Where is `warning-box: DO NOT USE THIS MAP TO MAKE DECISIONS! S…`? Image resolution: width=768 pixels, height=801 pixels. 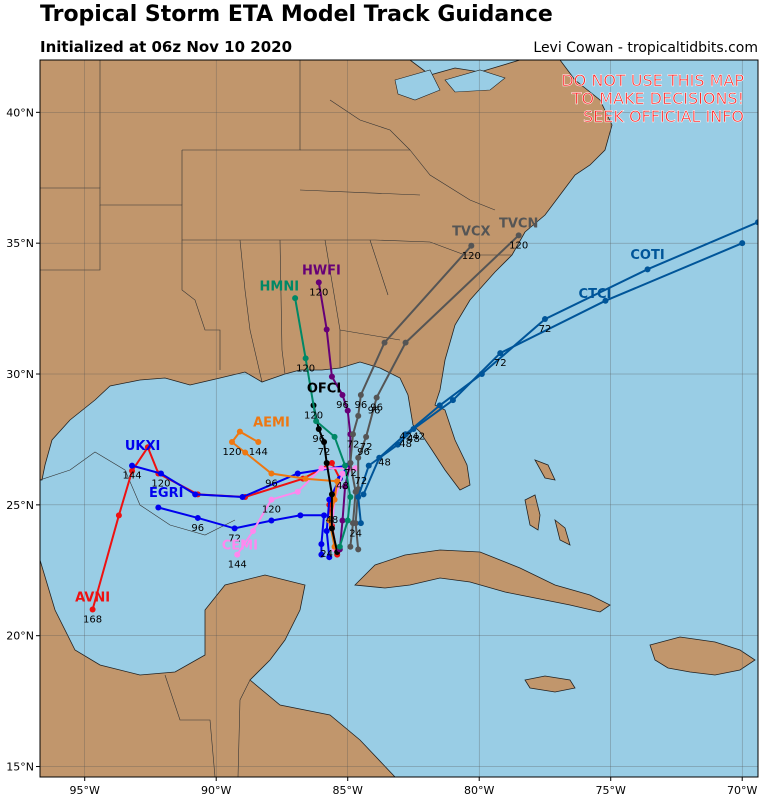 warning-box: DO NOT USE THIS MAP TO MAKE DECISIONS! S… is located at coordinates (653, 99).